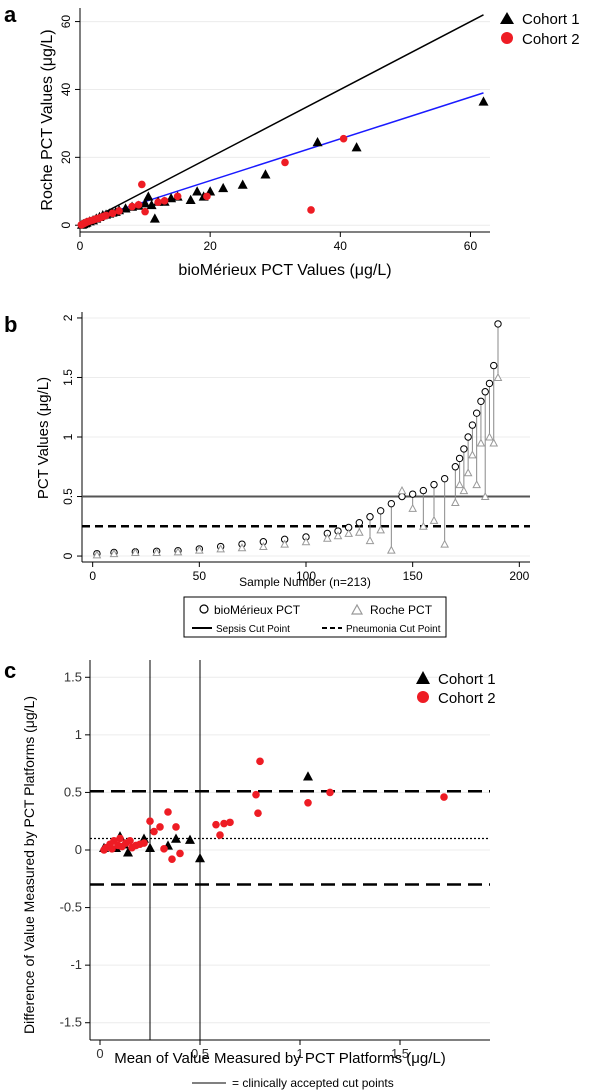 The height and width of the screenshot is (1092, 602). Describe the element at coordinates (66, 89) in the screenshot. I see `y-tick-label: 40` at that location.